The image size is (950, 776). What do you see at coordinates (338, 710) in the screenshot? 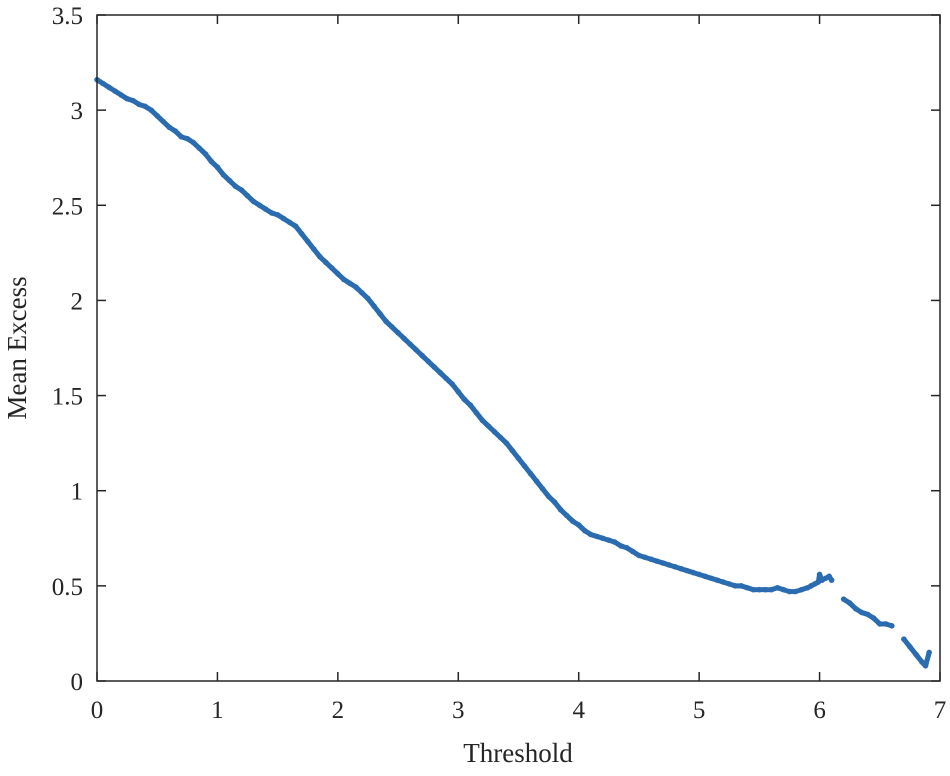
I see `x-tick-label: 2` at bounding box center [338, 710].